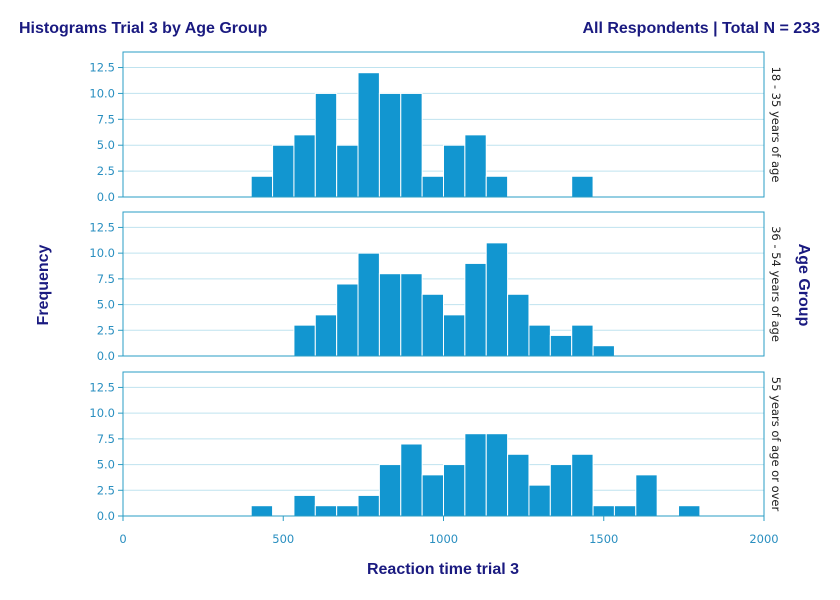 This screenshot has height=600, width=840. I want to click on x-axis: 0 500 1000 1500 2000, so click(449, 531).